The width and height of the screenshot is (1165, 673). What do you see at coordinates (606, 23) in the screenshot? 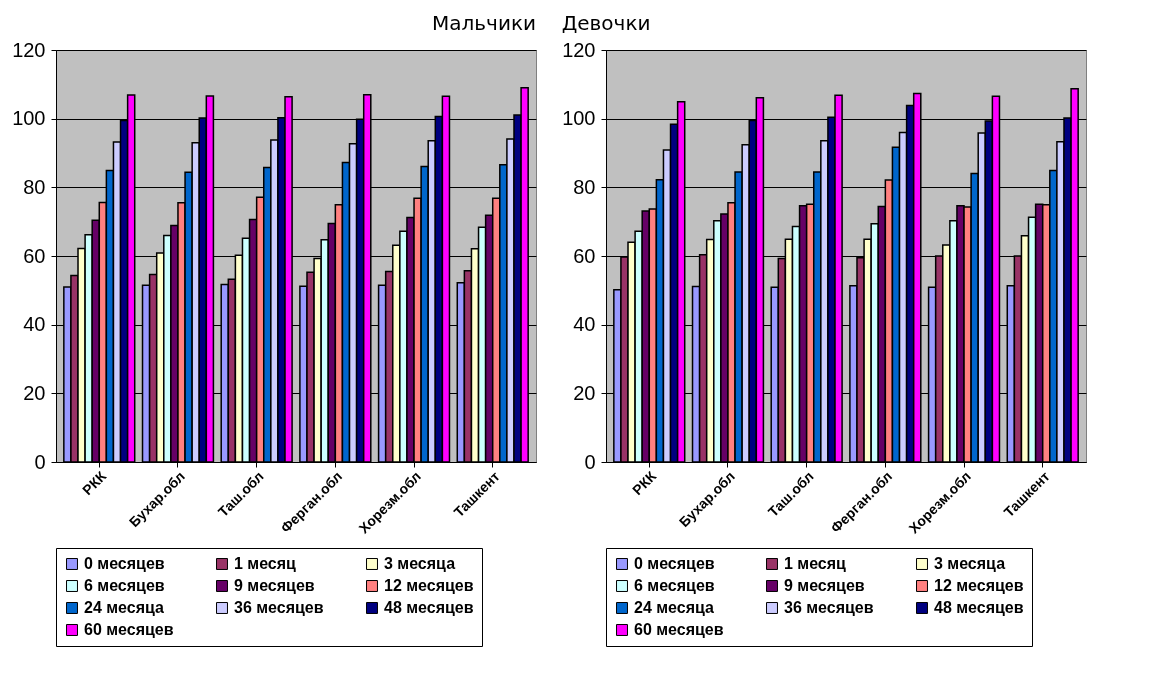
I see `chart-title: Девочки` at bounding box center [606, 23].